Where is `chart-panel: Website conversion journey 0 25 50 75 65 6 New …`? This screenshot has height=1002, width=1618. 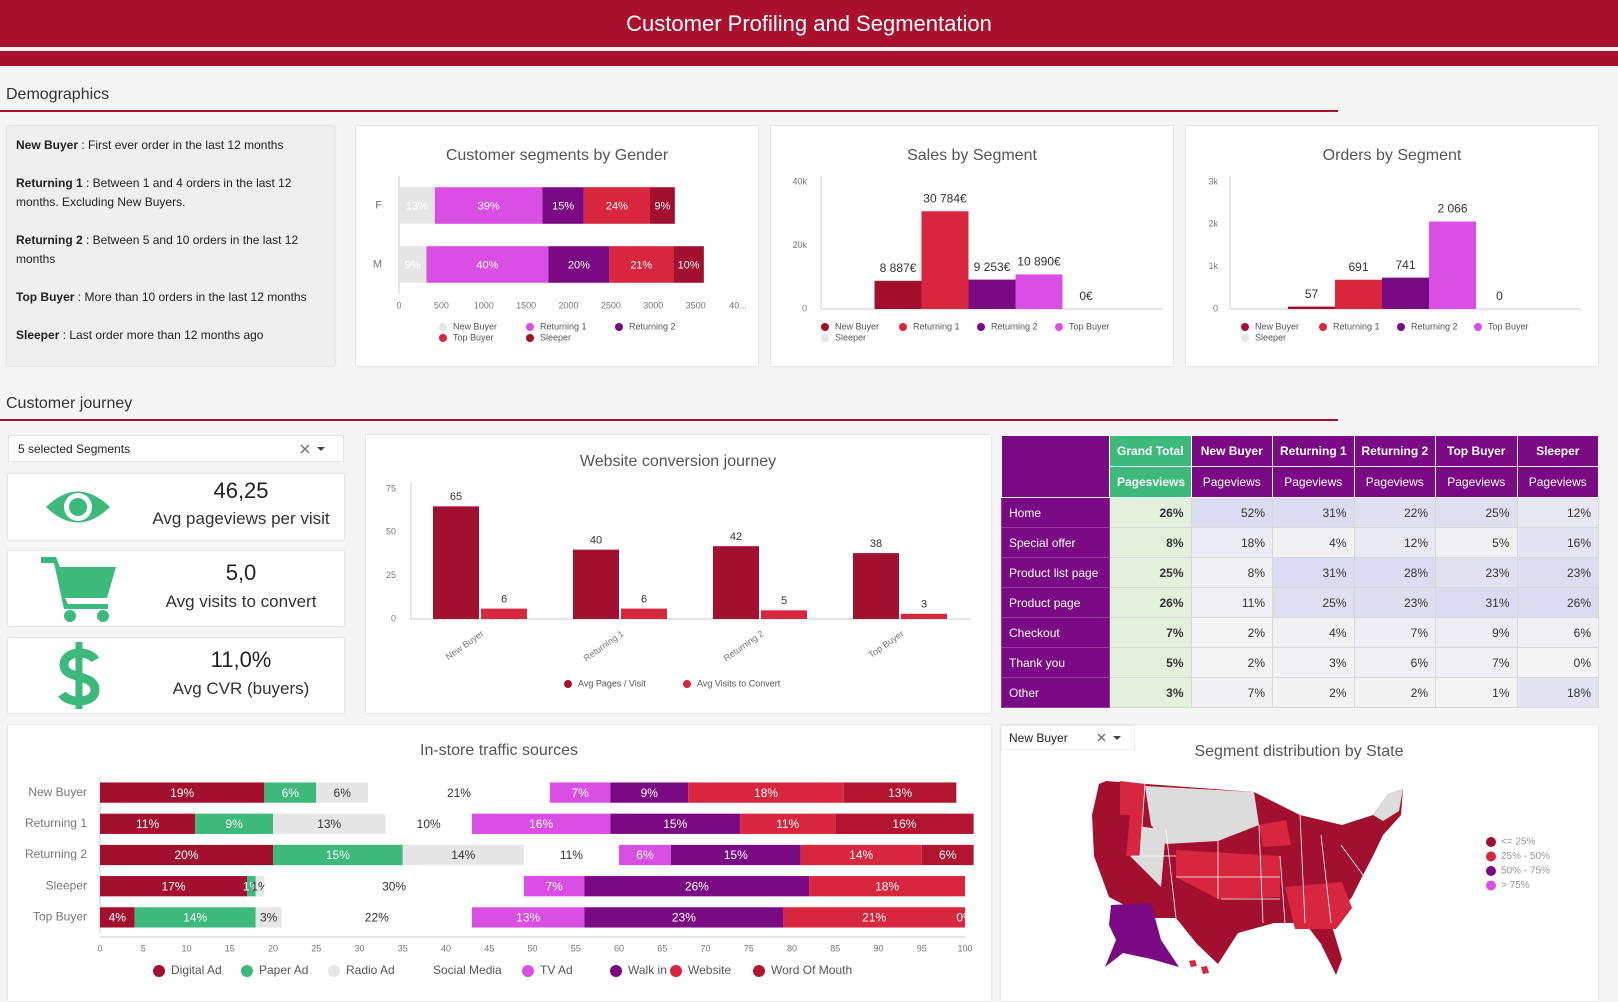
chart-panel: Website conversion journey 0 25 50 75 65 6 New … is located at coordinates (678, 574).